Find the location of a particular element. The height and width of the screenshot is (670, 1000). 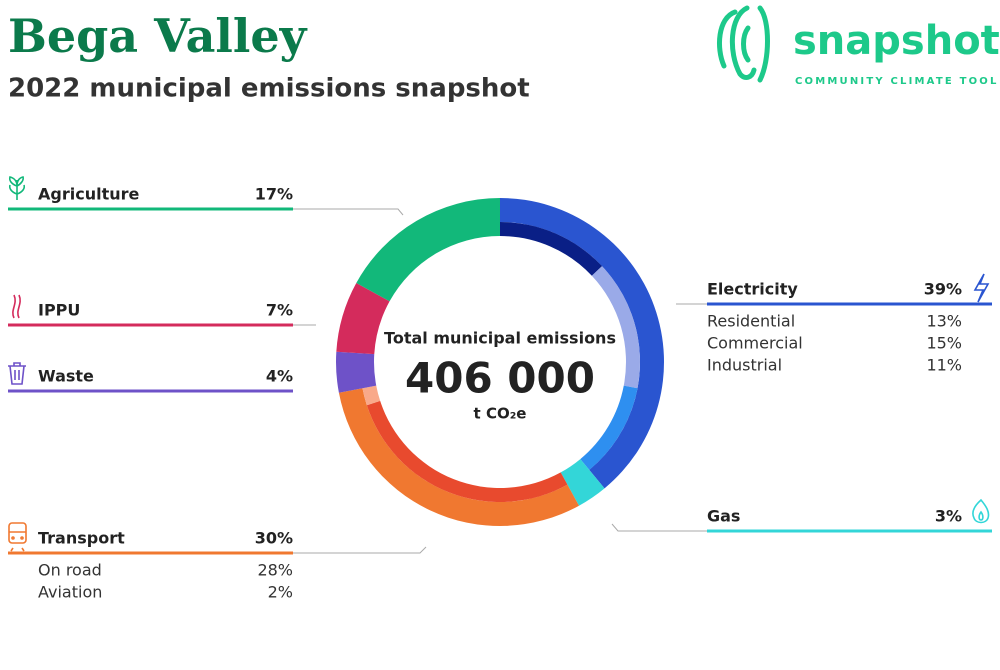

waste-icon is located at coordinates (17, 373).